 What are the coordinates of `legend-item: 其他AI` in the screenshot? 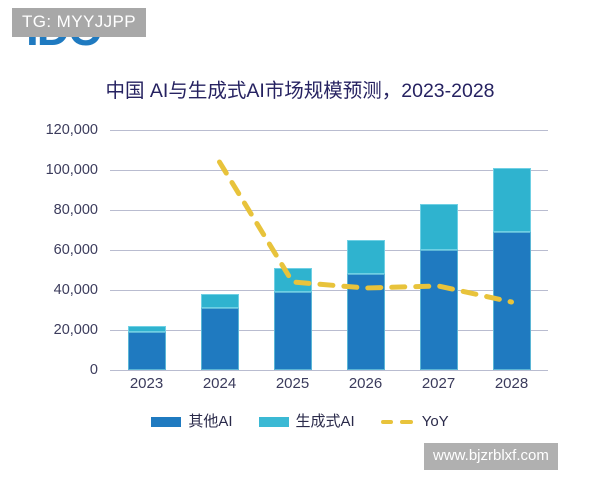 It's located at (192, 421).